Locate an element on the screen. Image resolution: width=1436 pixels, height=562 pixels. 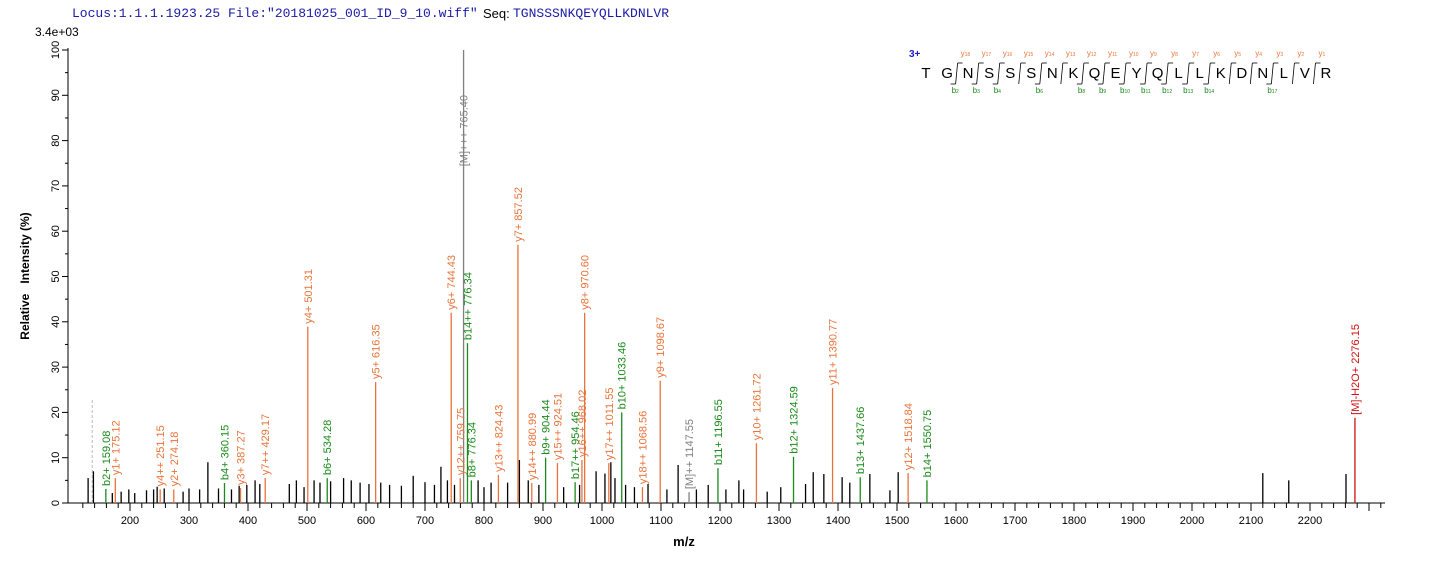
b-ion-label: b14++ 776.34 is located at coordinates (468, 306).